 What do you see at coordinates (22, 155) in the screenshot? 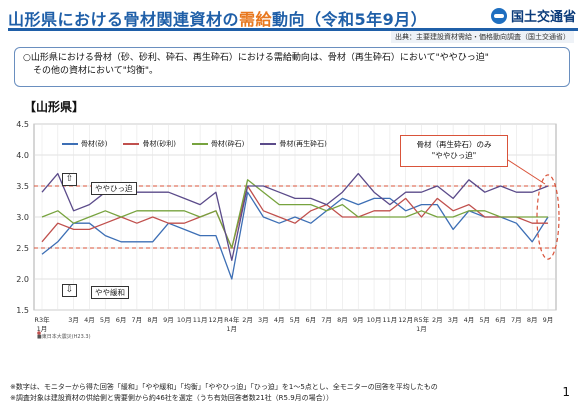
I see `y-tick-label: 4.0` at bounding box center [22, 155].